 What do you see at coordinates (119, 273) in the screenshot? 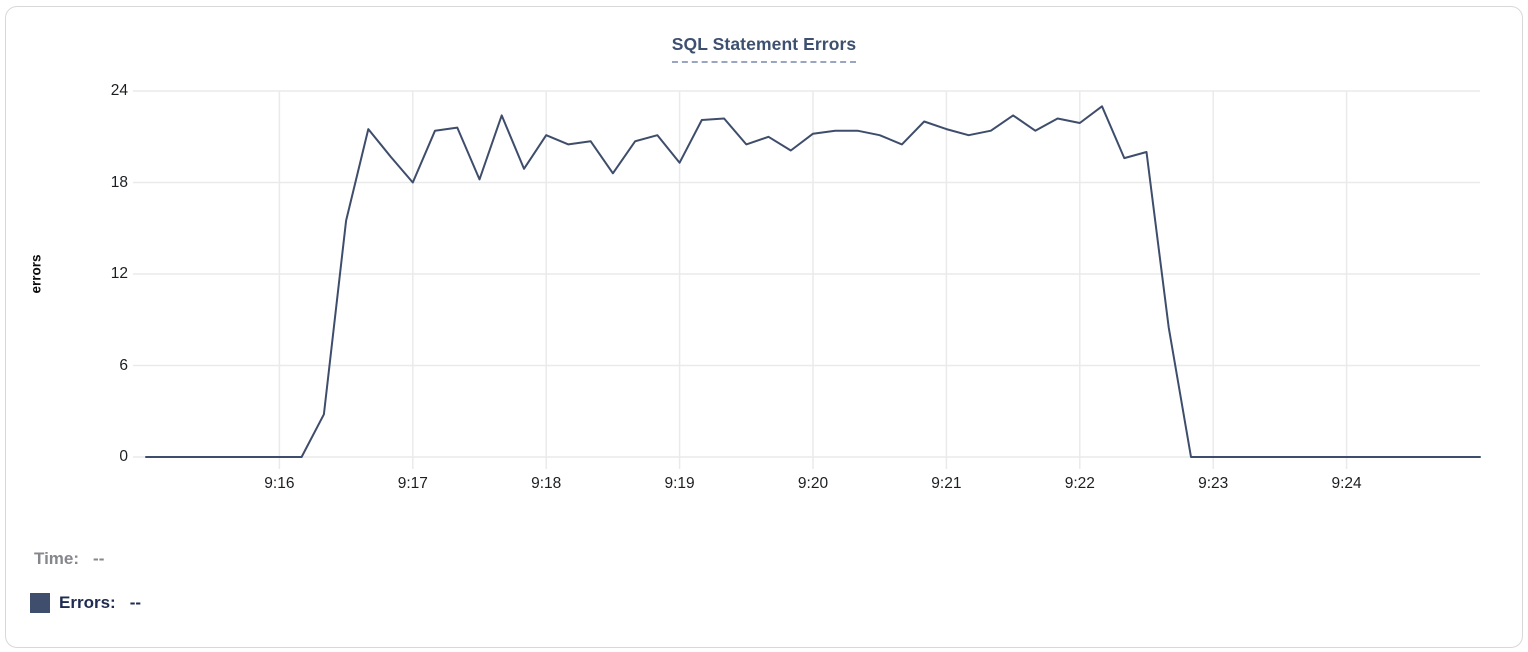
I see `y-tick-label: 12` at bounding box center [119, 273].